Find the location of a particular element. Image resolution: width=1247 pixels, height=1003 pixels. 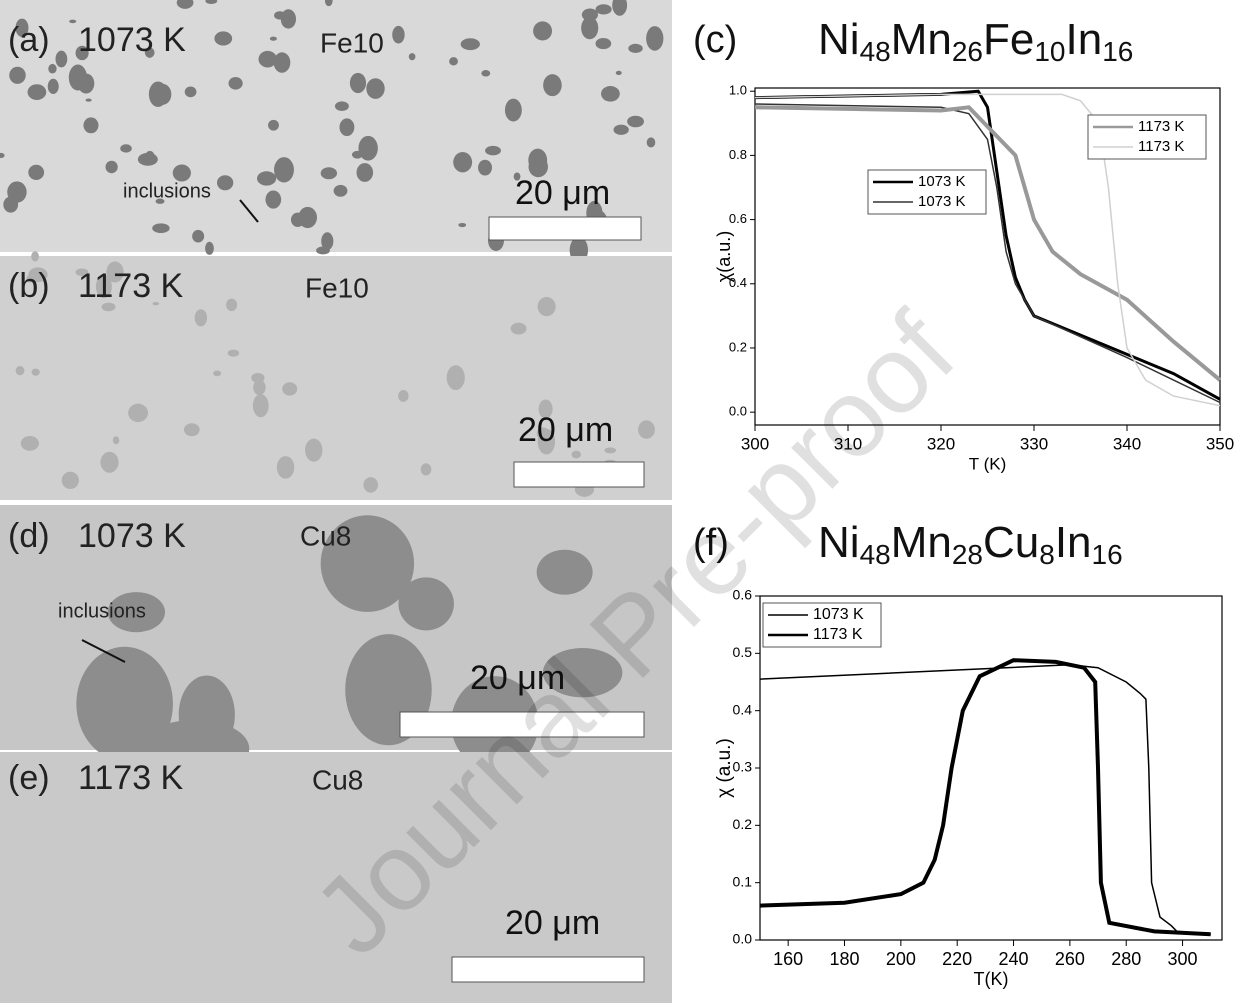

plot-frame is located at coordinates (987, 256).